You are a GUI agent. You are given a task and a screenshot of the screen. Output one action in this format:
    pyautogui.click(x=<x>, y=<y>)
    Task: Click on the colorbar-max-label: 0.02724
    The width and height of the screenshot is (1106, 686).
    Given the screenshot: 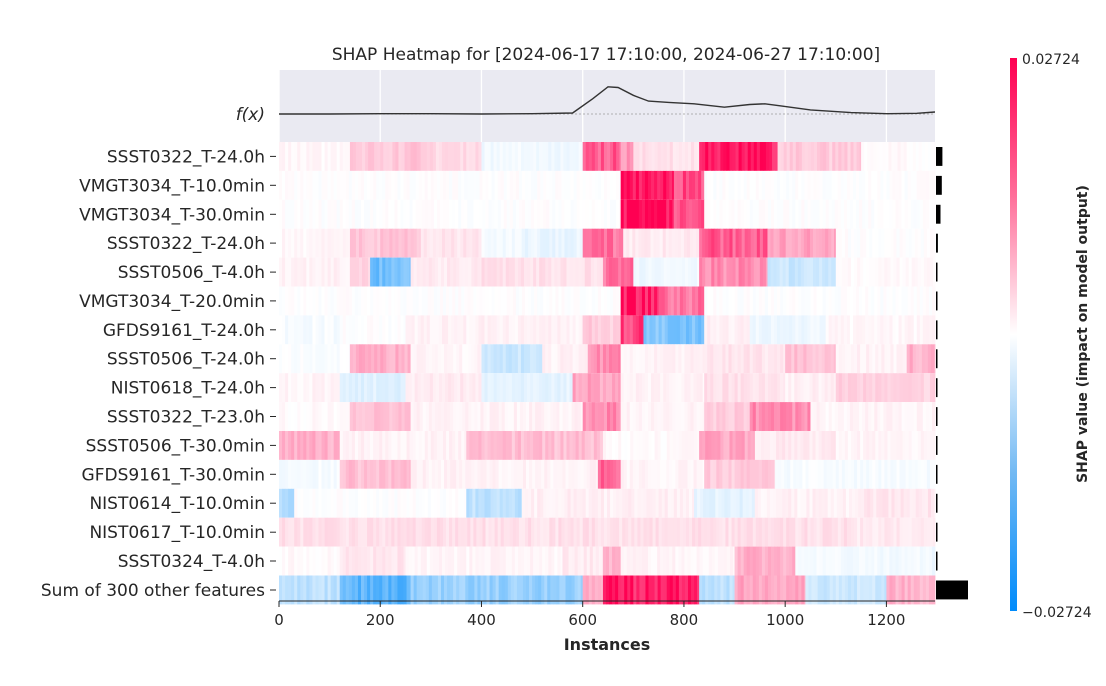 What is the action you would take?
    pyautogui.click(x=1051, y=60)
    